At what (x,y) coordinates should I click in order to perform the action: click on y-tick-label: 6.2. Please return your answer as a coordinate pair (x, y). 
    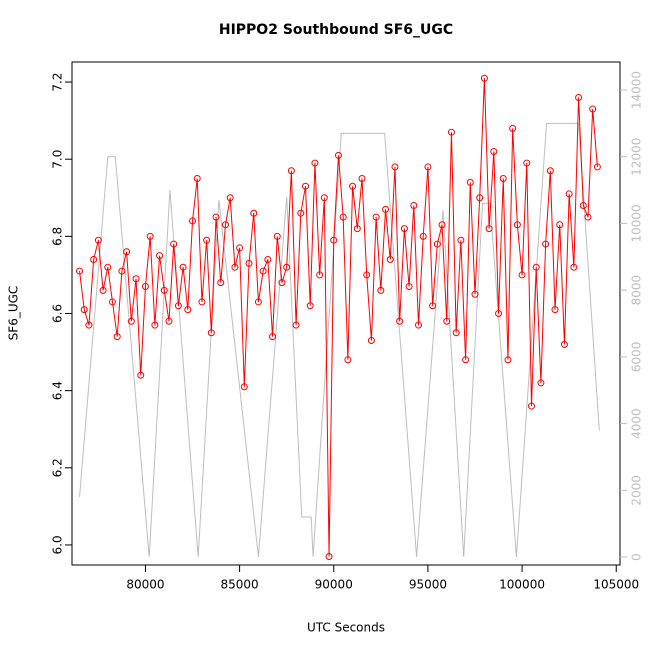
    Looking at the image, I should click on (58, 467).